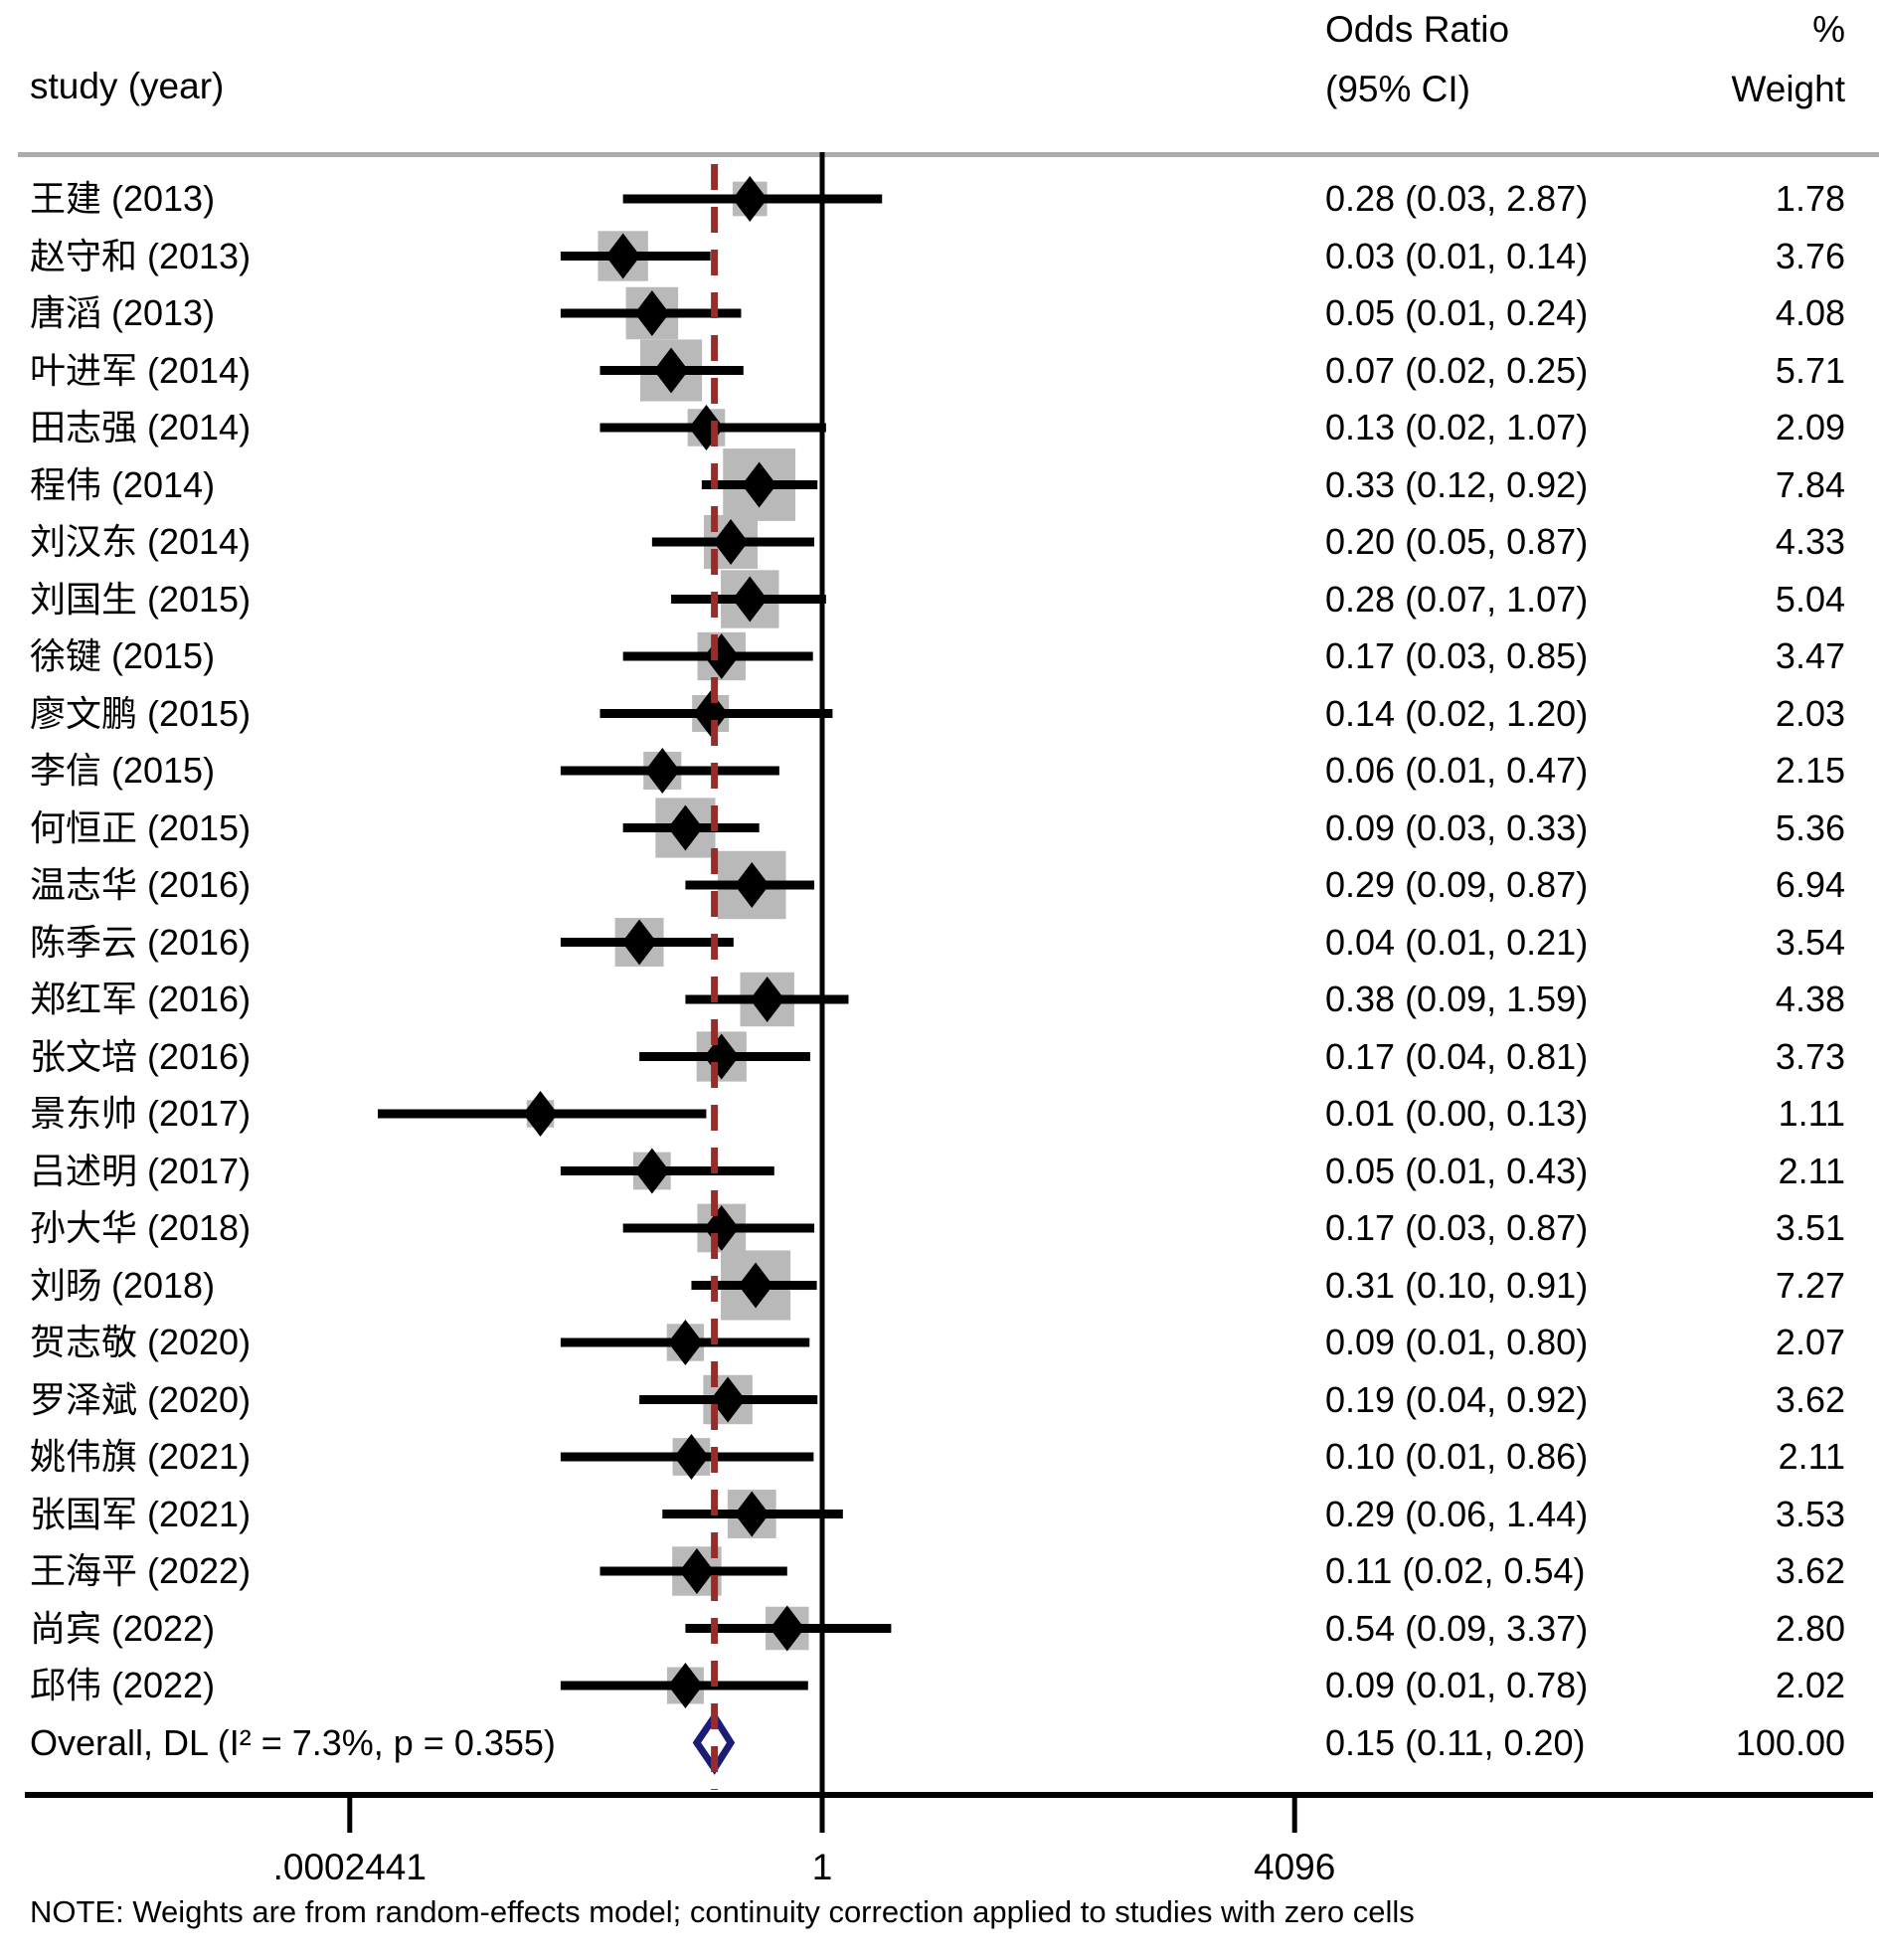 Image resolution: width=1879 pixels, height=1960 pixels. Describe the element at coordinates (141, 427) in the screenshot. I see `study-label: 田志强 (2014)` at that location.